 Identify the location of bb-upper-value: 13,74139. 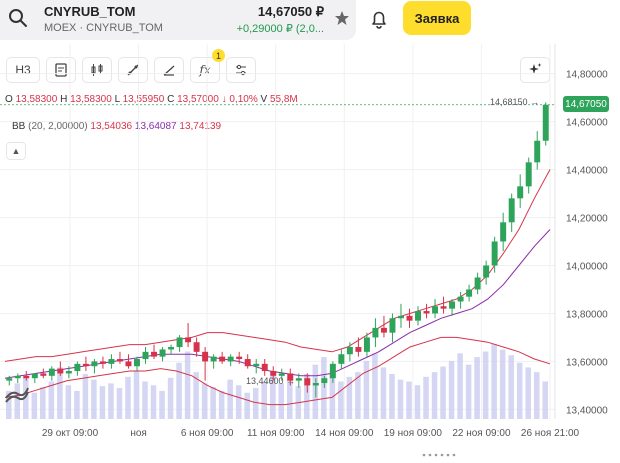
(200, 126).